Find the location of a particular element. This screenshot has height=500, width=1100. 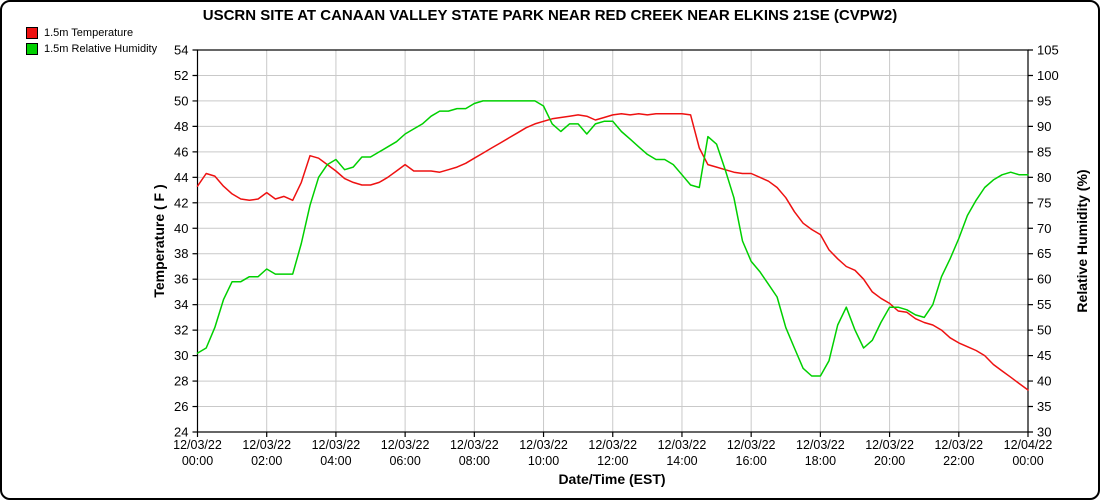

legend: 1.5m Temperature 1.5m Relative Humidity is located at coordinates (91, 41).